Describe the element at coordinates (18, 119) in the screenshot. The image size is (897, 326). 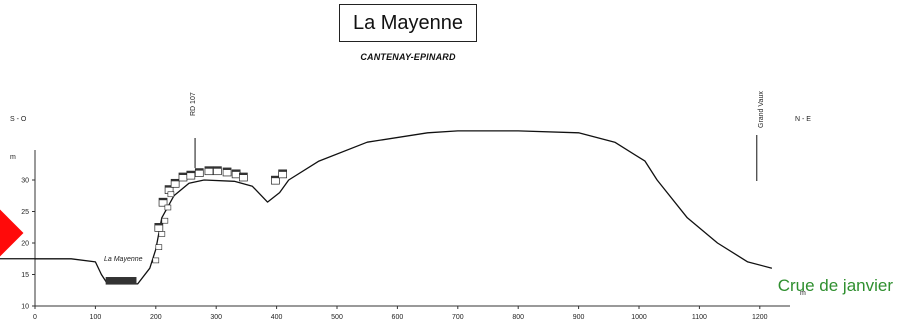
I see `left-bank-label: S - O` at that location.